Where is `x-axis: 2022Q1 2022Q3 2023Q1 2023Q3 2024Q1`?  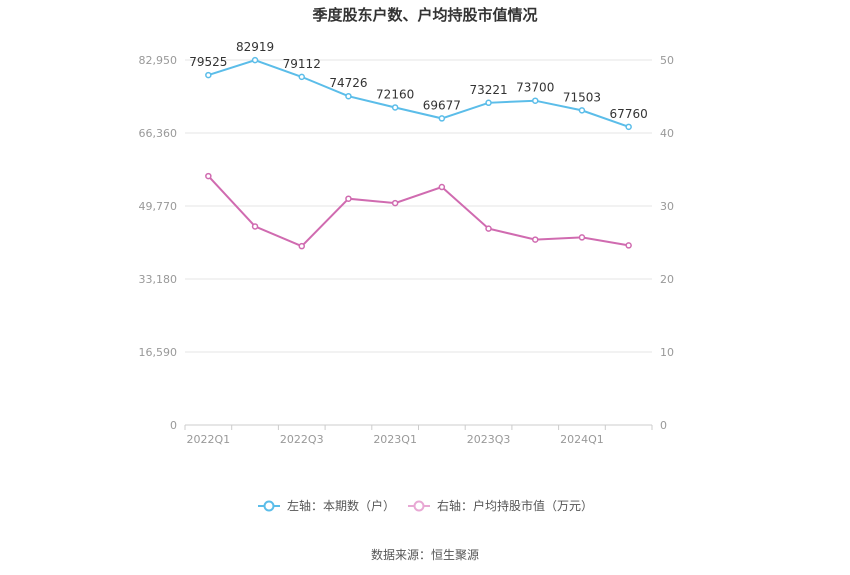 x-axis: 2022Q1 2022Q3 2023Q1 2023Q3 2024Q1 is located at coordinates (418, 435).